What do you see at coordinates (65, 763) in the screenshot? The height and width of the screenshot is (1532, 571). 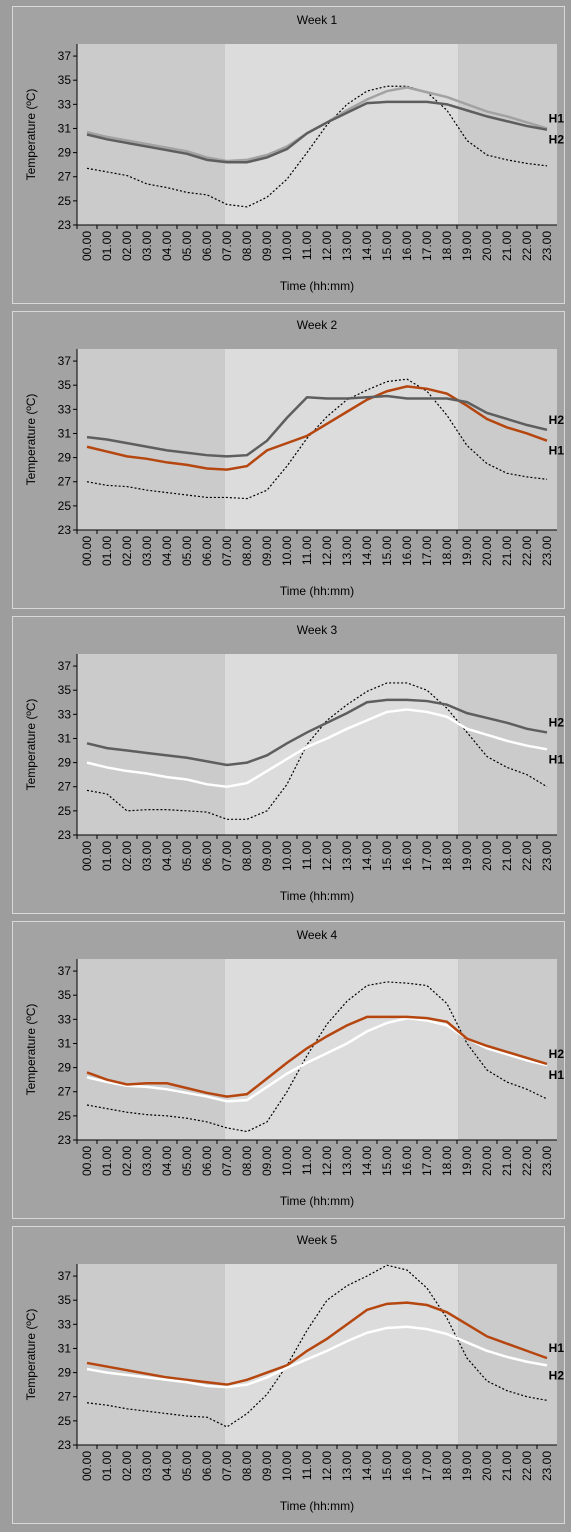 I see `y-tick-label: 29` at bounding box center [65, 763].